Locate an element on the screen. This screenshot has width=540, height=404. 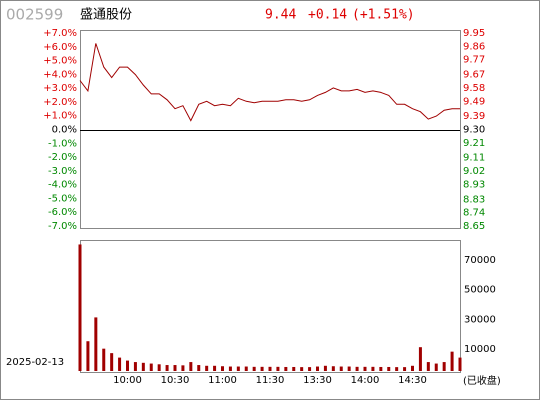
change-pct: (+1.51%) is located at coordinates (383, 15).